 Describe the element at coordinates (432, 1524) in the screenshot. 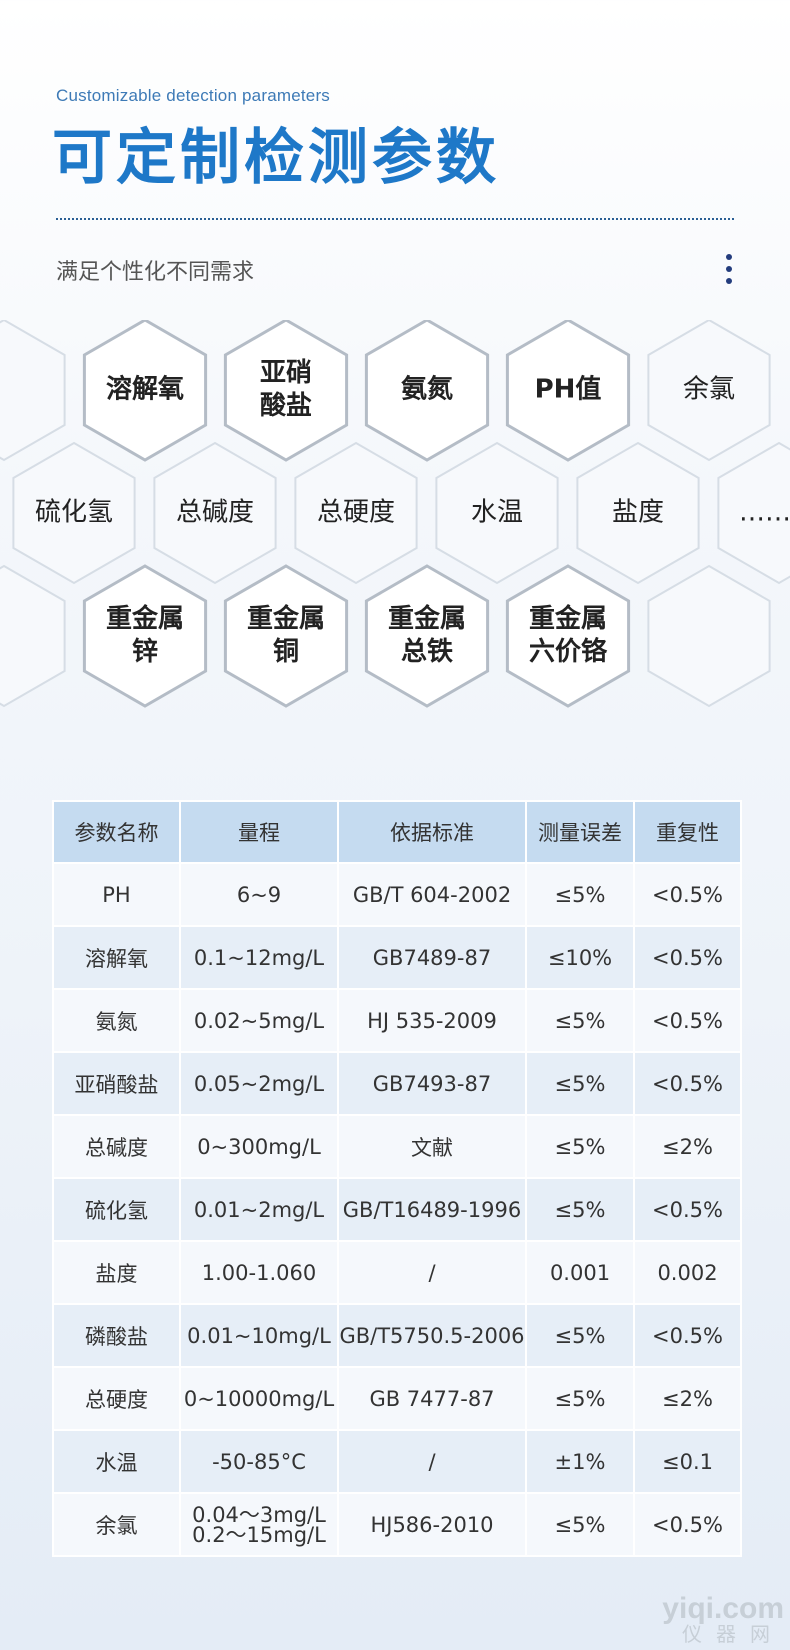

I see `cell-standard: HJ586-2010` at that location.